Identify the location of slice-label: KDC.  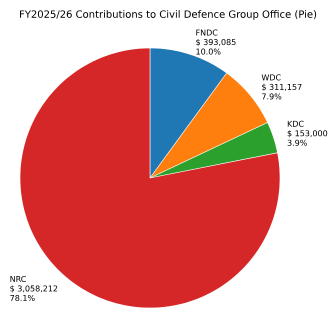
(296, 123).